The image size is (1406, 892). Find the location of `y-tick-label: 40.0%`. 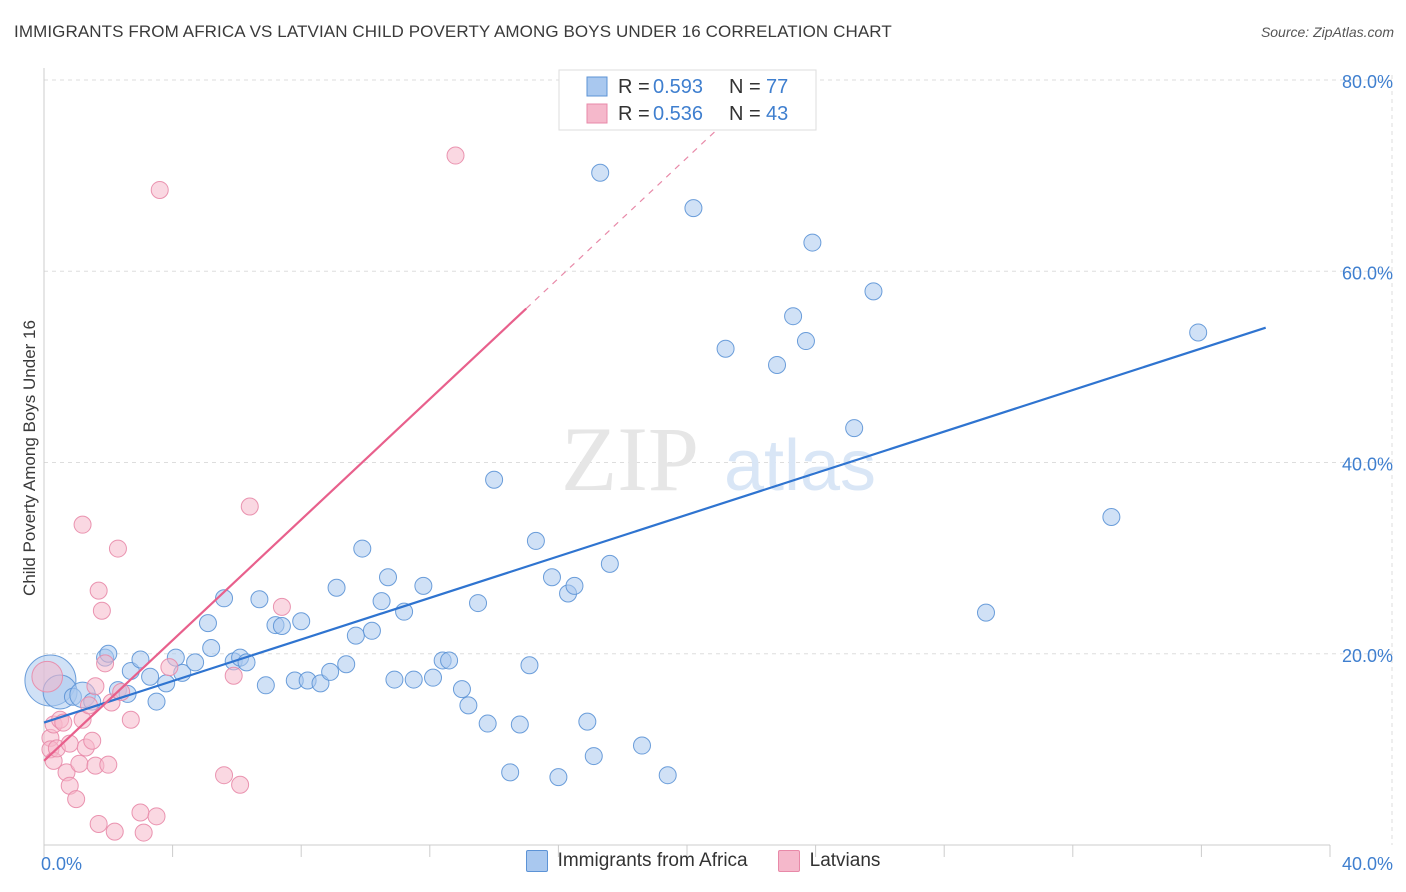

y-tick-label: 40.0% is located at coordinates (1367, 465).